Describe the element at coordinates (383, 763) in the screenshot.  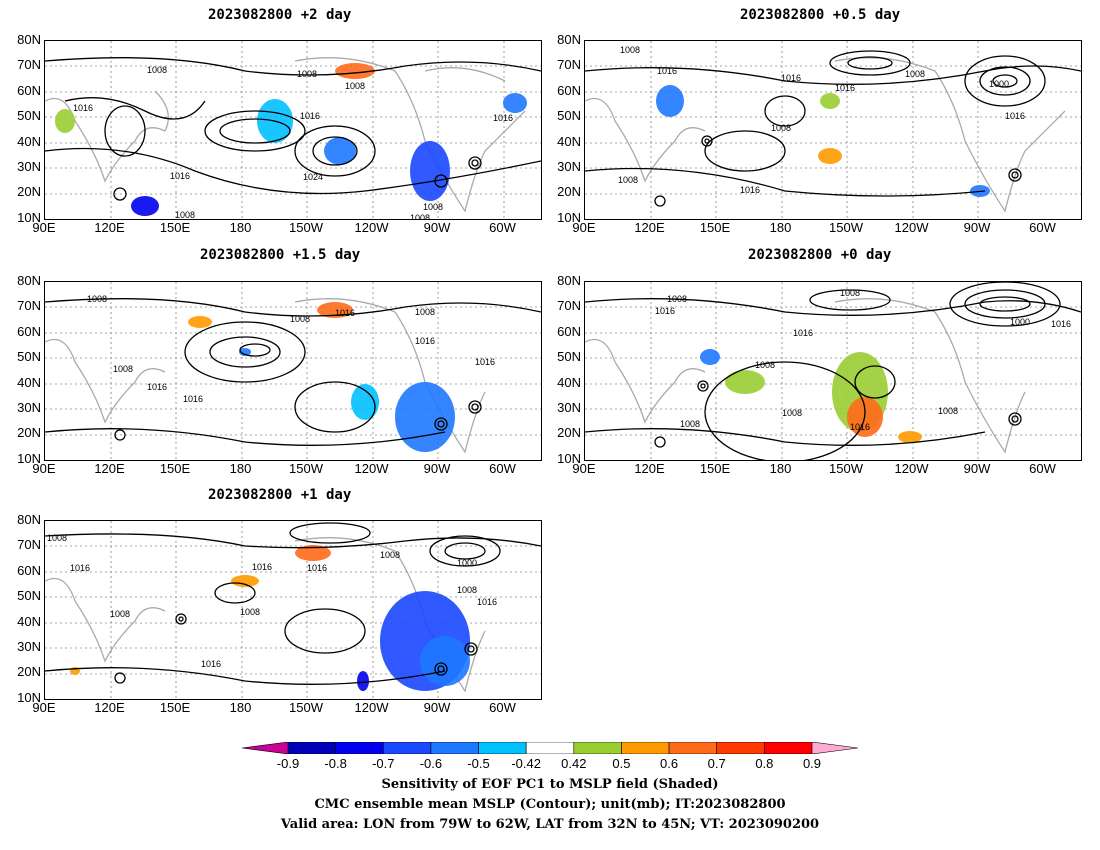
I see `colorbar-tick-label: -0.7` at that location.